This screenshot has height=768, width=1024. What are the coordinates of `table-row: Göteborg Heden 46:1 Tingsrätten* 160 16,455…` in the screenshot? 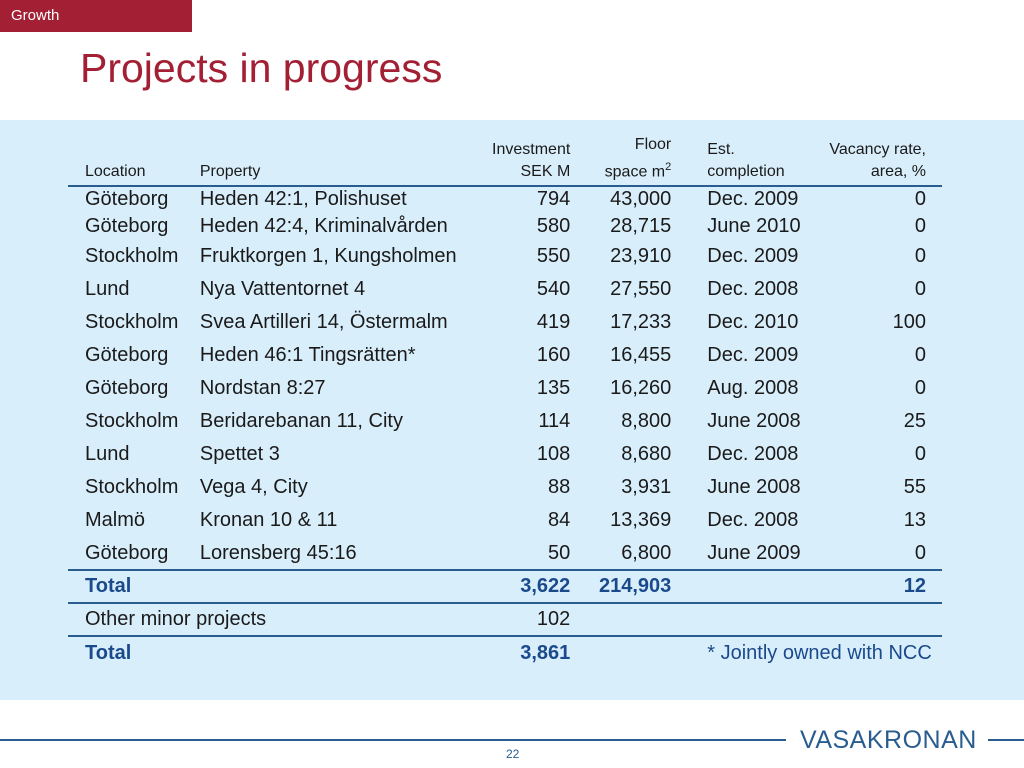 It's located at (505, 355).